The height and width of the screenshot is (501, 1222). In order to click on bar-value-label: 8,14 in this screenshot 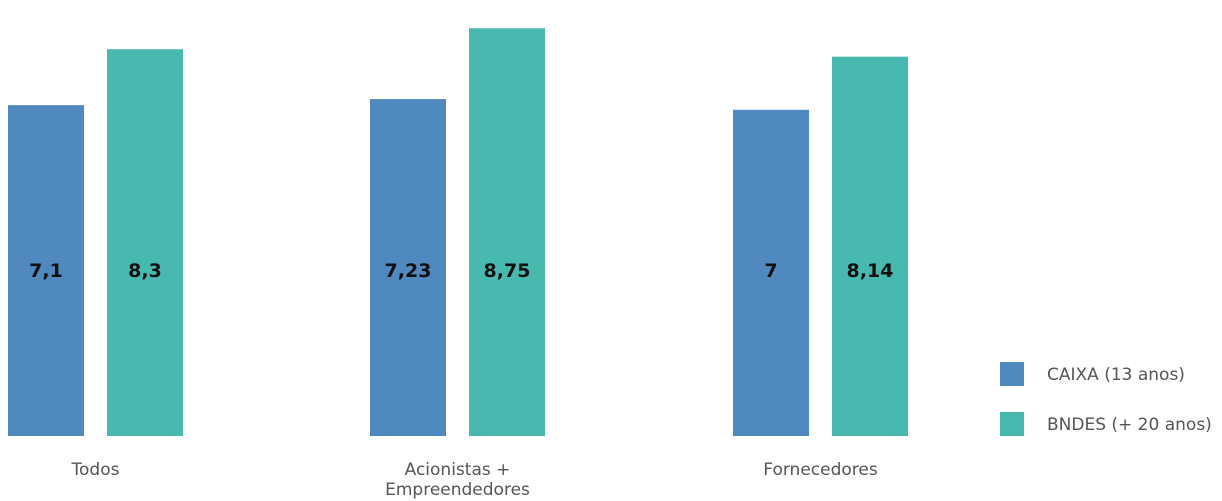, I will do `click(870, 271)`.